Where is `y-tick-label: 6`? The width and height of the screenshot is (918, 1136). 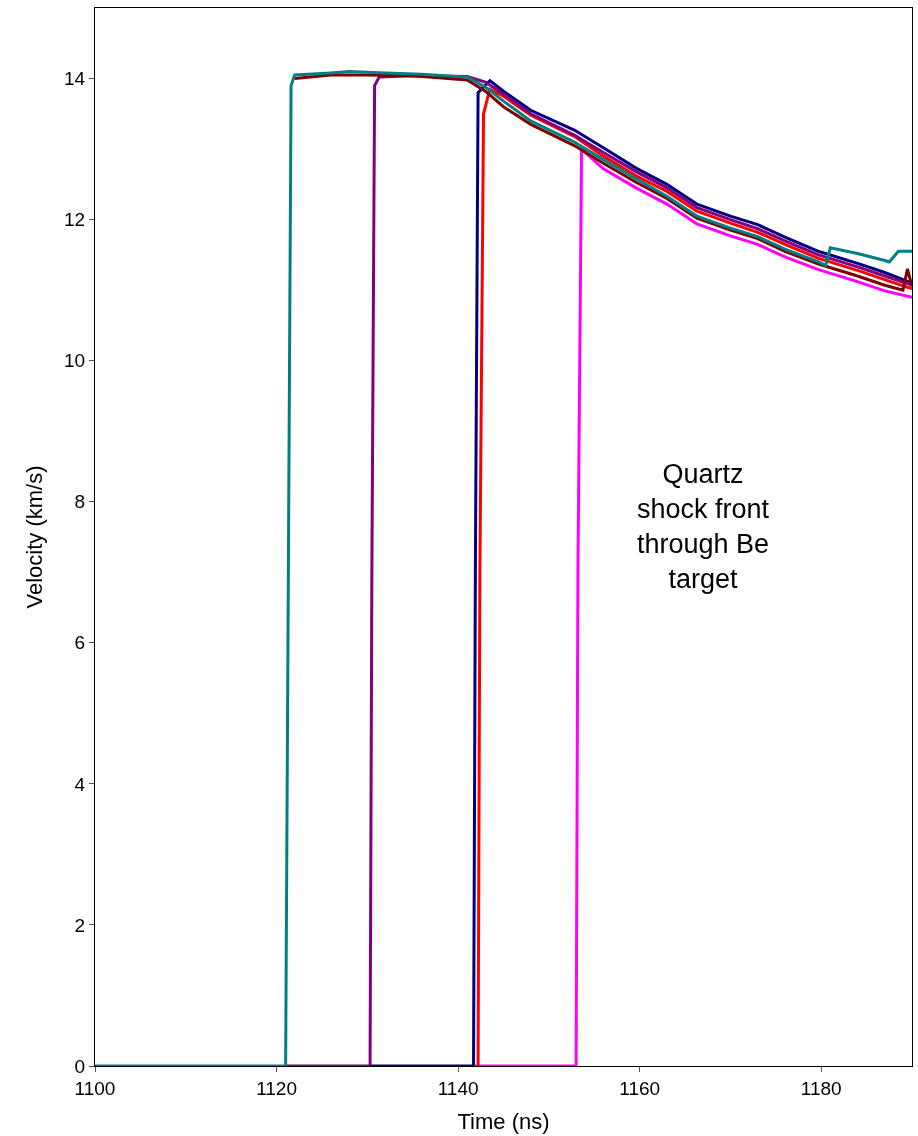
y-tick-label: 6 is located at coordinates (80, 643).